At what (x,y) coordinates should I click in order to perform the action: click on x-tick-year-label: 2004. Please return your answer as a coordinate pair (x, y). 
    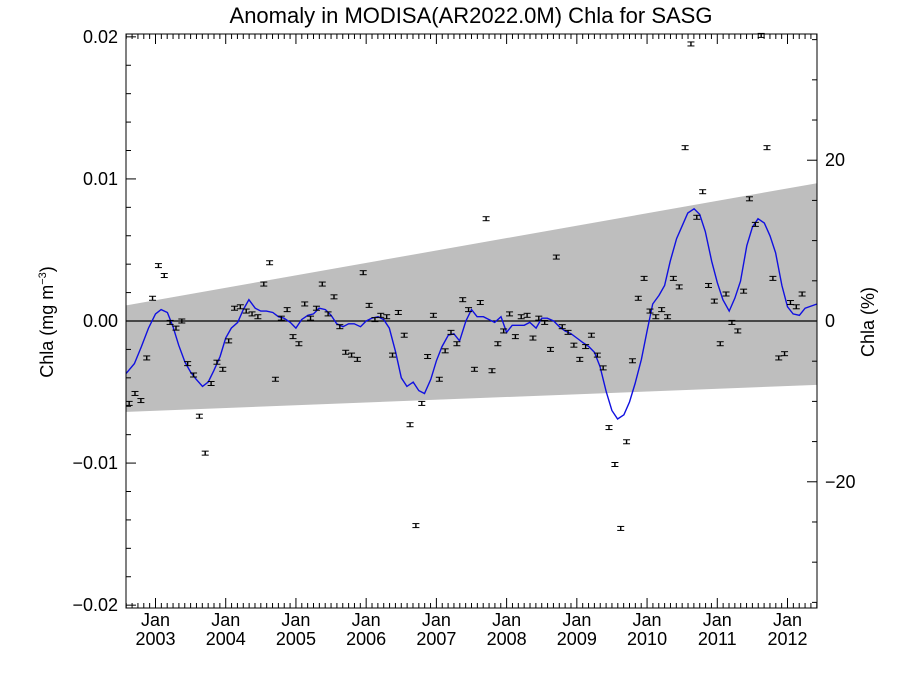
    Looking at the image, I should click on (226, 639).